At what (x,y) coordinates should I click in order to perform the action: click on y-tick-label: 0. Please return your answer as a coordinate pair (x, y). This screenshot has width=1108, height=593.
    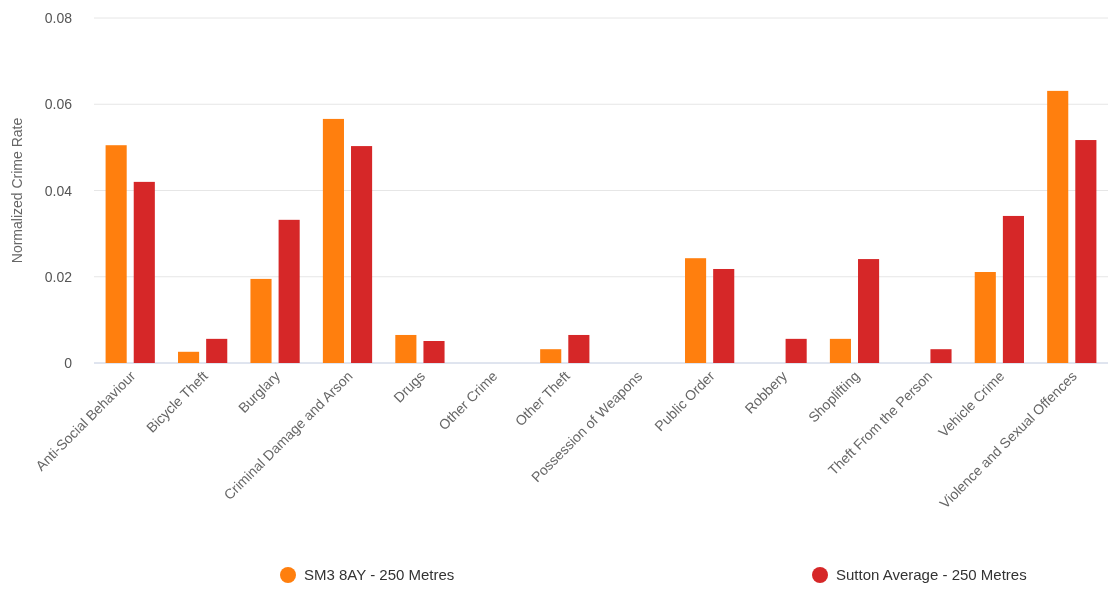
    Looking at the image, I should click on (68, 363).